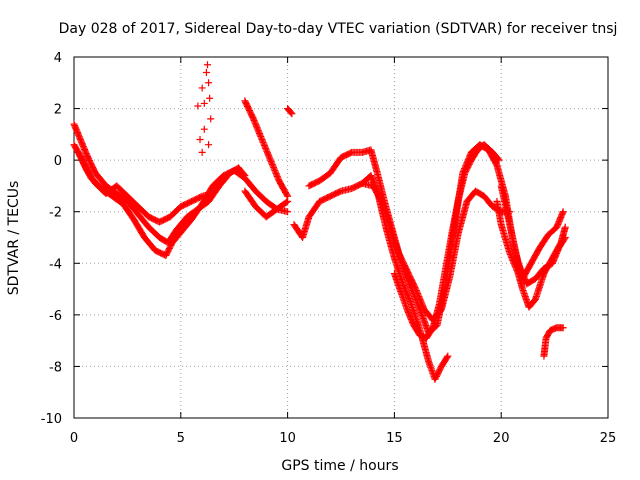 The height and width of the screenshot is (480, 640). I want to click on series-track-l, so click(533, 235).